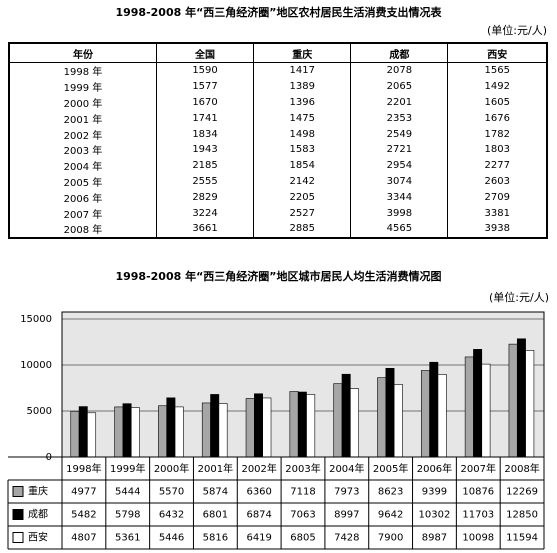 Image resolution: width=557 pixels, height=553 pixels. What do you see at coordinates (204, 53) in the screenshot?
I see `header-cell: 全国` at bounding box center [204, 53].